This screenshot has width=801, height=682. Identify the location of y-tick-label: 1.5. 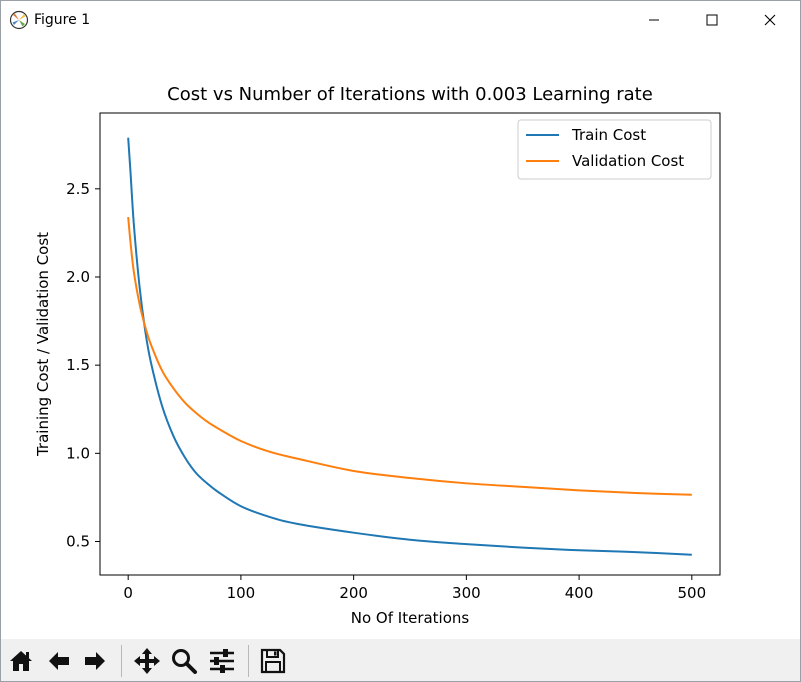
(78, 365).